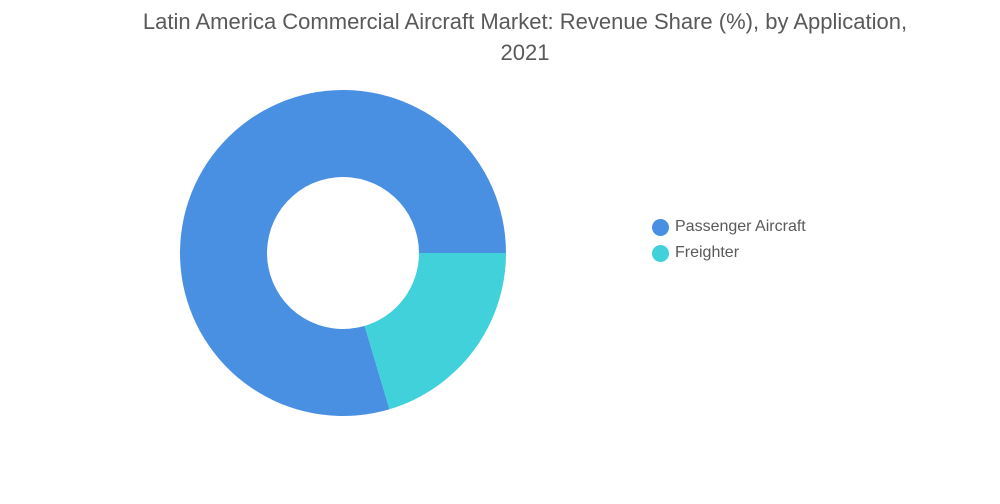  I want to click on donut-slice-freighter, so click(435, 331).